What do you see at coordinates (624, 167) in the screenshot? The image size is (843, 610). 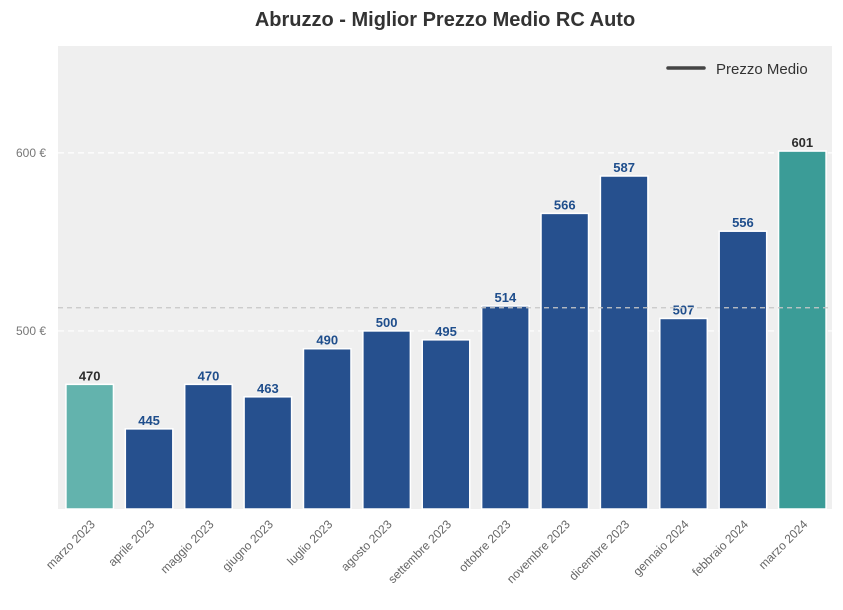 I see `bar-value-label: 587` at bounding box center [624, 167].